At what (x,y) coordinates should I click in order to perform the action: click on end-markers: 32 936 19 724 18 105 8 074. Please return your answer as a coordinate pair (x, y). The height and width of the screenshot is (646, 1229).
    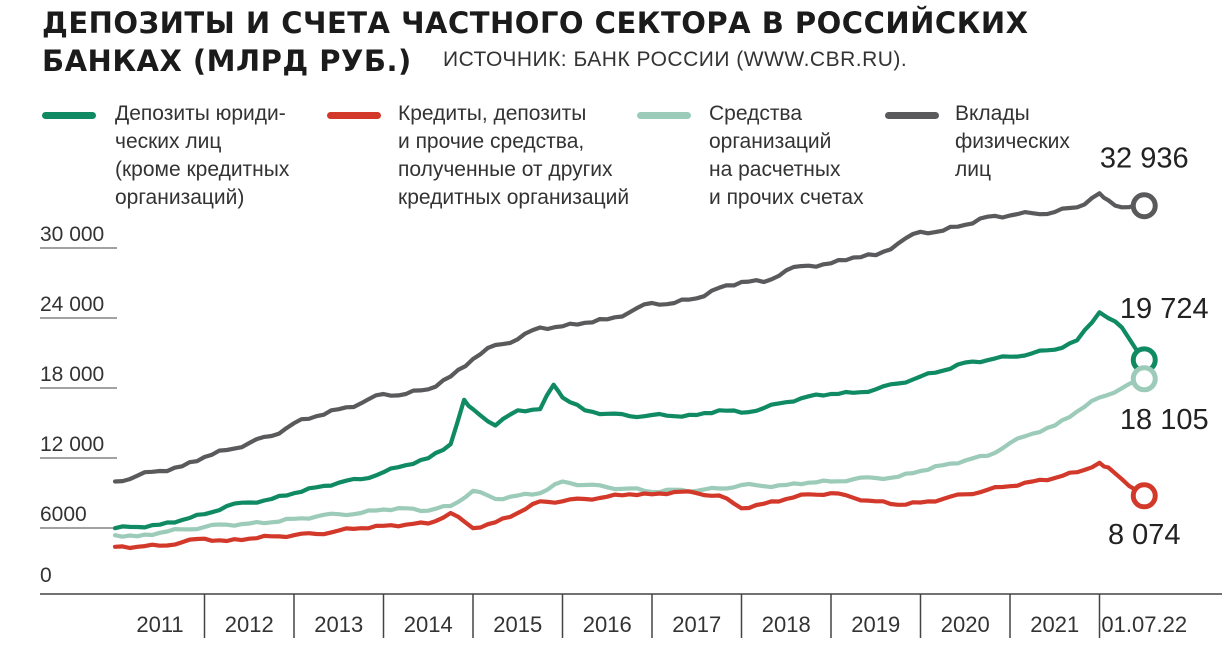
    Looking at the image, I should click on (1154, 347).